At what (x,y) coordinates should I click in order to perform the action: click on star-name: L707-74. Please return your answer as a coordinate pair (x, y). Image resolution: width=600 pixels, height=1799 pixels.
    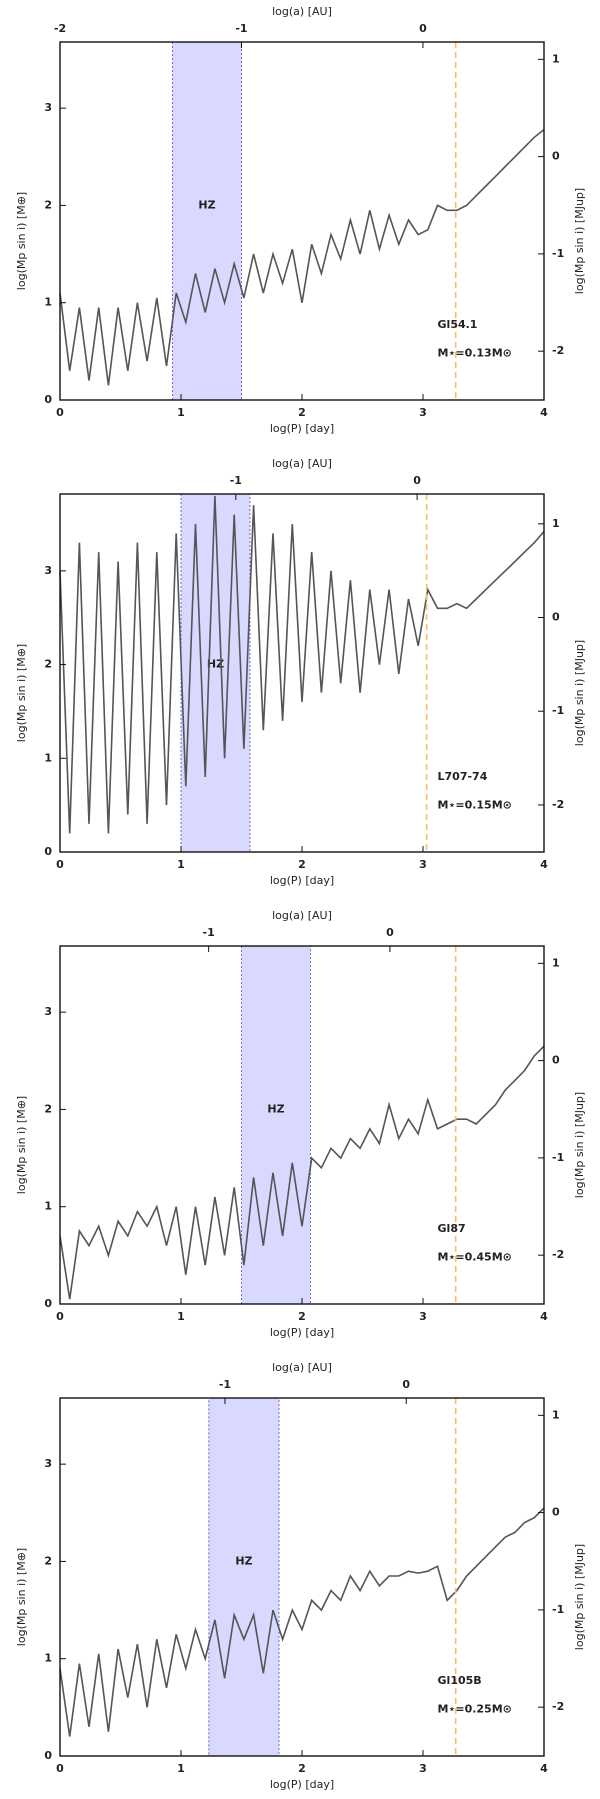
    Looking at the image, I should click on (463, 776).